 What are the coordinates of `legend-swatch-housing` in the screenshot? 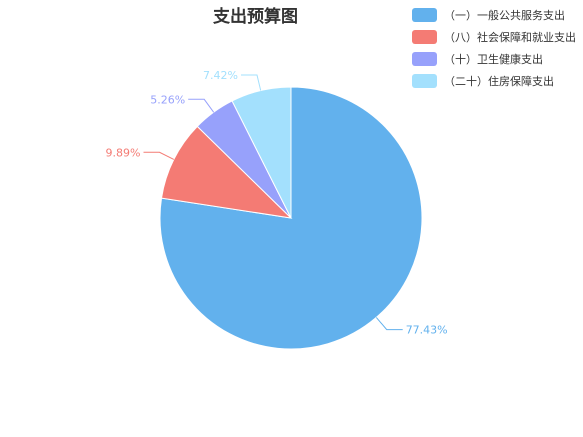 It's located at (424, 81).